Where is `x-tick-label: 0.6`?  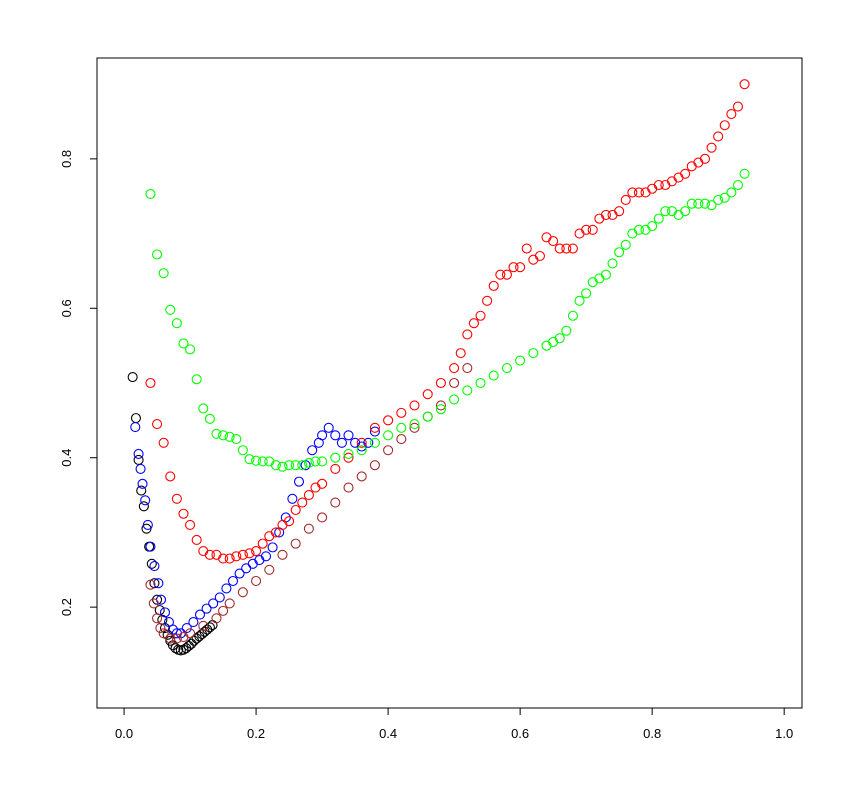
x-tick-label: 0.6 is located at coordinates (520, 733).